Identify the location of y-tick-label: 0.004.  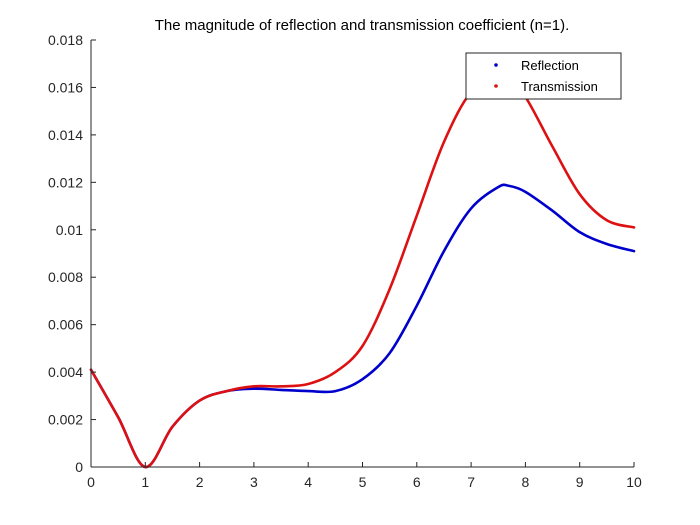
(65, 372).